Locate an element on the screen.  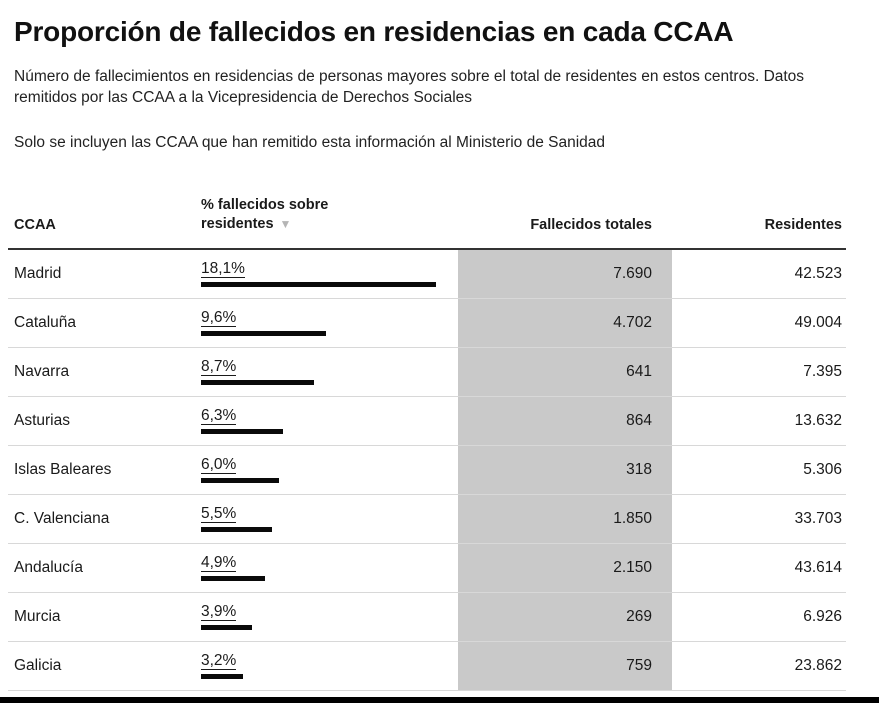
pct-value-label: 8,7% is located at coordinates (219, 367).